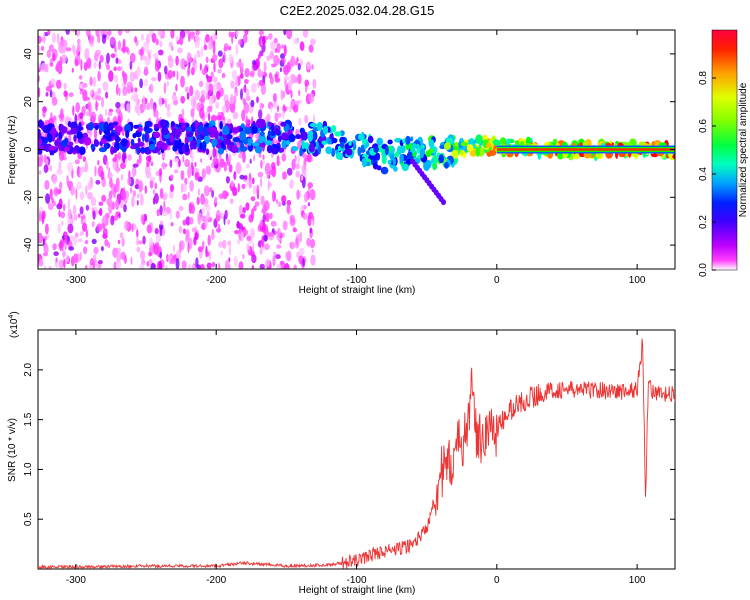 The height and width of the screenshot is (600, 750). I want to click on colorbar-tick-label: 0.2, so click(703, 222).